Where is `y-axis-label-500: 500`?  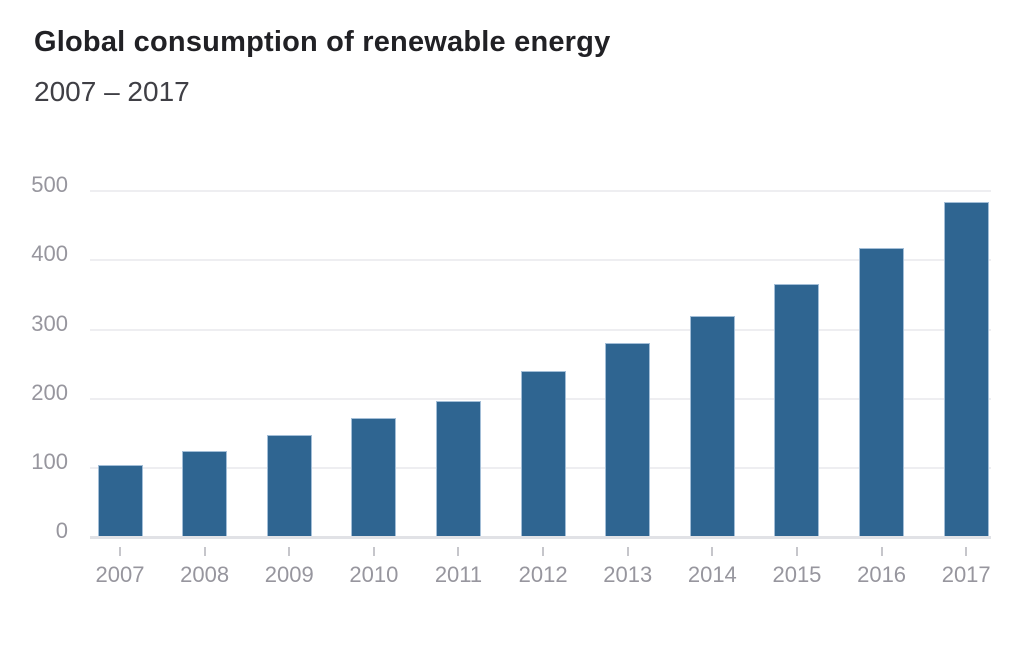
y-axis-label-500: 500 is located at coordinates (49, 185).